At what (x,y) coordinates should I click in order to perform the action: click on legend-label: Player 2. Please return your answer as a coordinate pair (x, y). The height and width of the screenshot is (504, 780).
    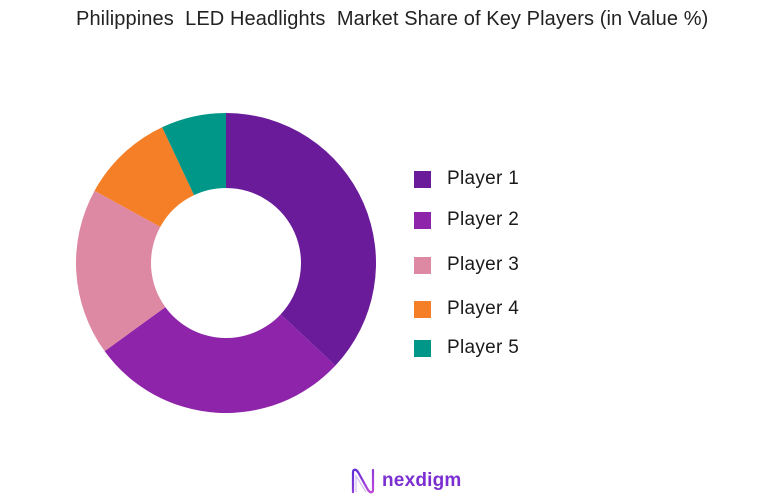
    Looking at the image, I should click on (483, 219).